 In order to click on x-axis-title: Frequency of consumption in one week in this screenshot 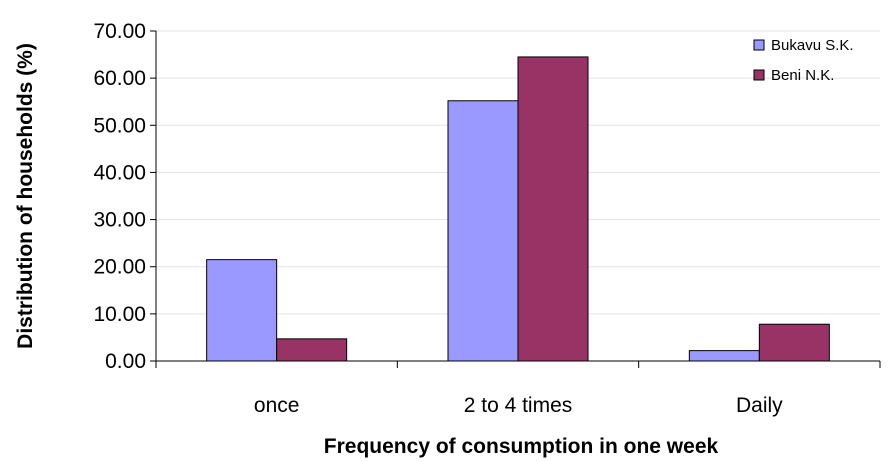, I will do `click(521, 446)`.